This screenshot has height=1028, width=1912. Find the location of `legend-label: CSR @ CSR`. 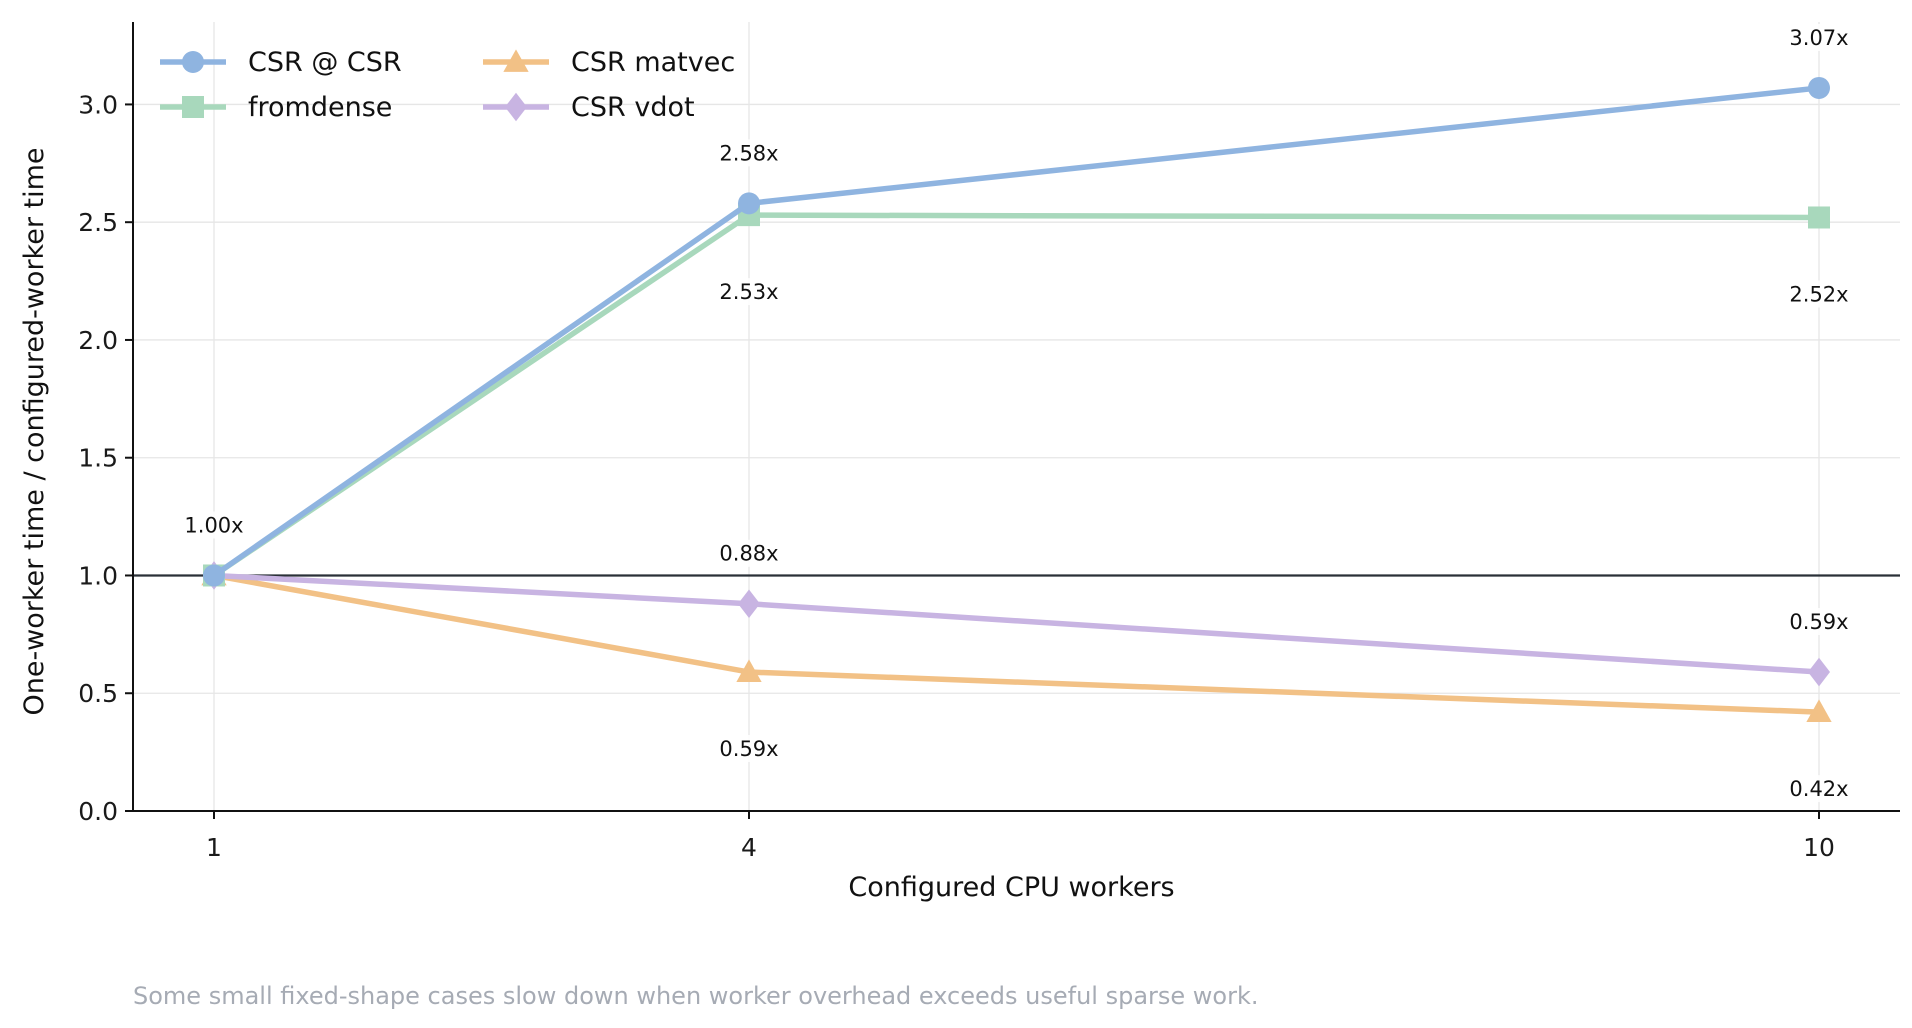

legend-label: CSR @ CSR is located at coordinates (325, 62).